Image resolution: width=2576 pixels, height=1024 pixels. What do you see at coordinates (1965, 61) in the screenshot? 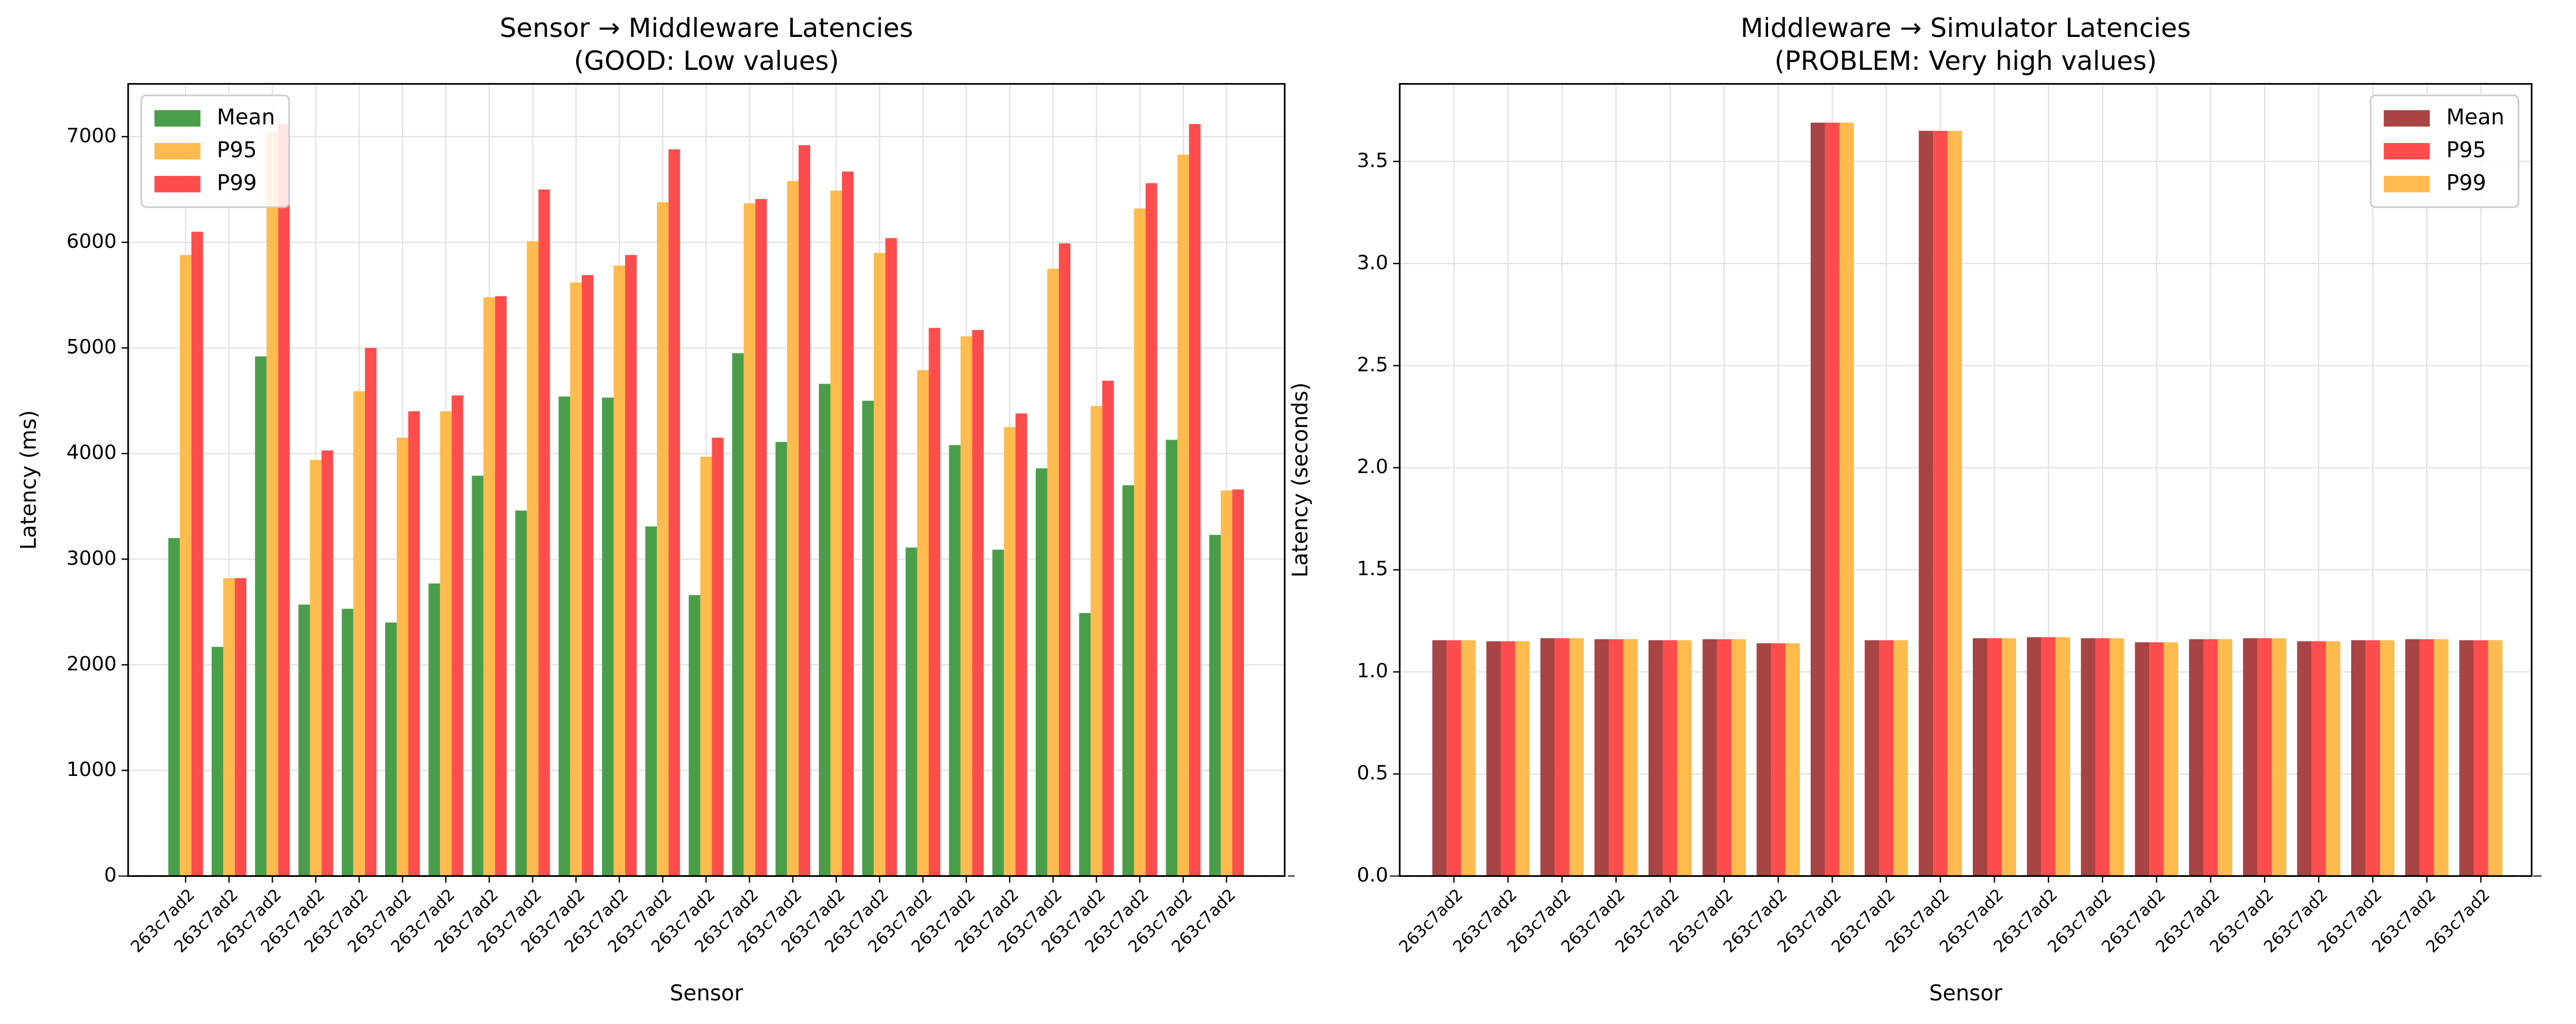
I see `chart-subtitle: (PROBLEM: Very high values)` at bounding box center [1965, 61].